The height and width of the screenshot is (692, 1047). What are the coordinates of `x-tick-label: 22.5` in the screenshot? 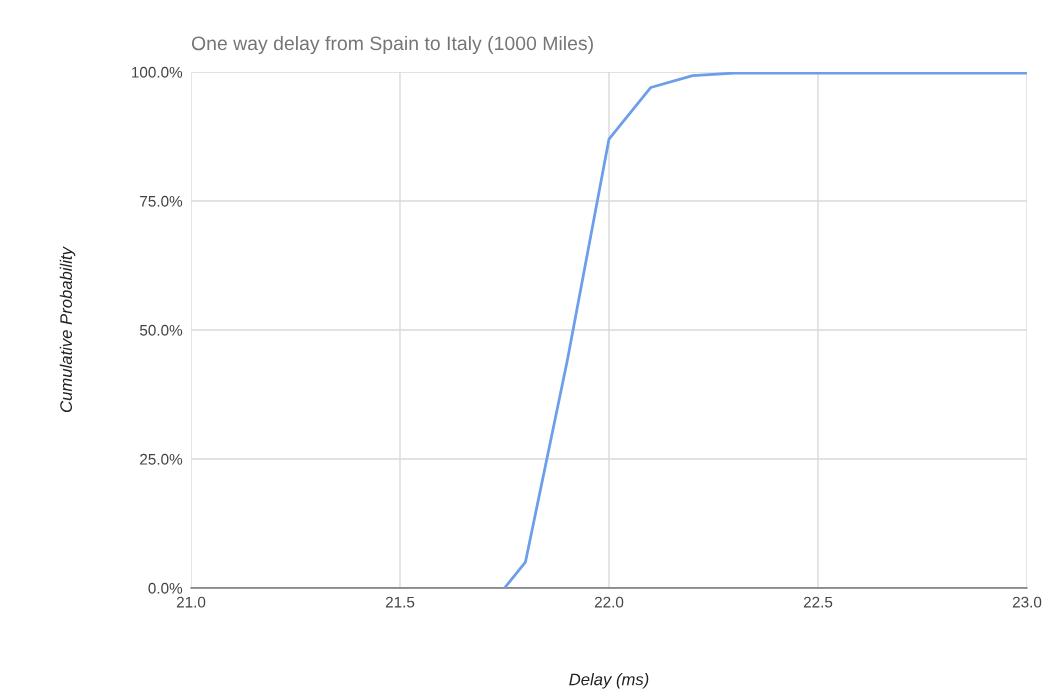 It's located at (818, 602).